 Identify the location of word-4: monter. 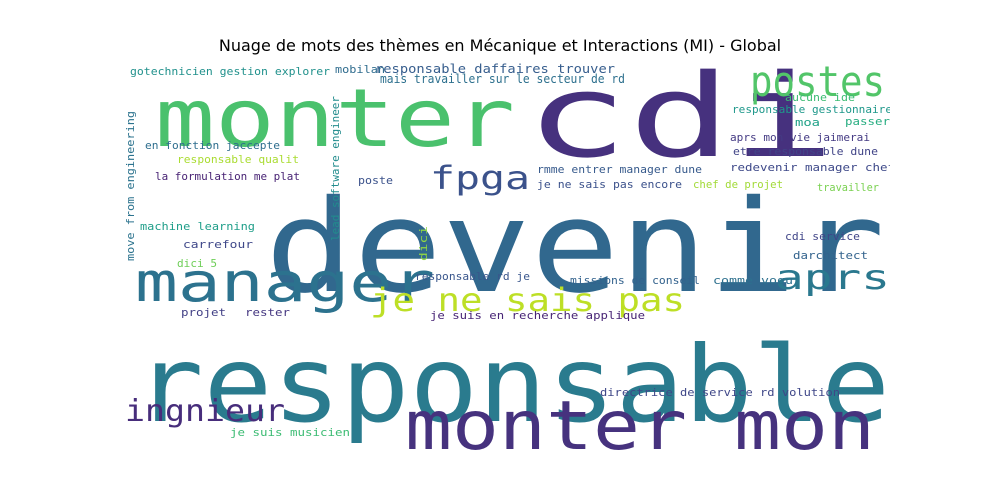
(335, 118).